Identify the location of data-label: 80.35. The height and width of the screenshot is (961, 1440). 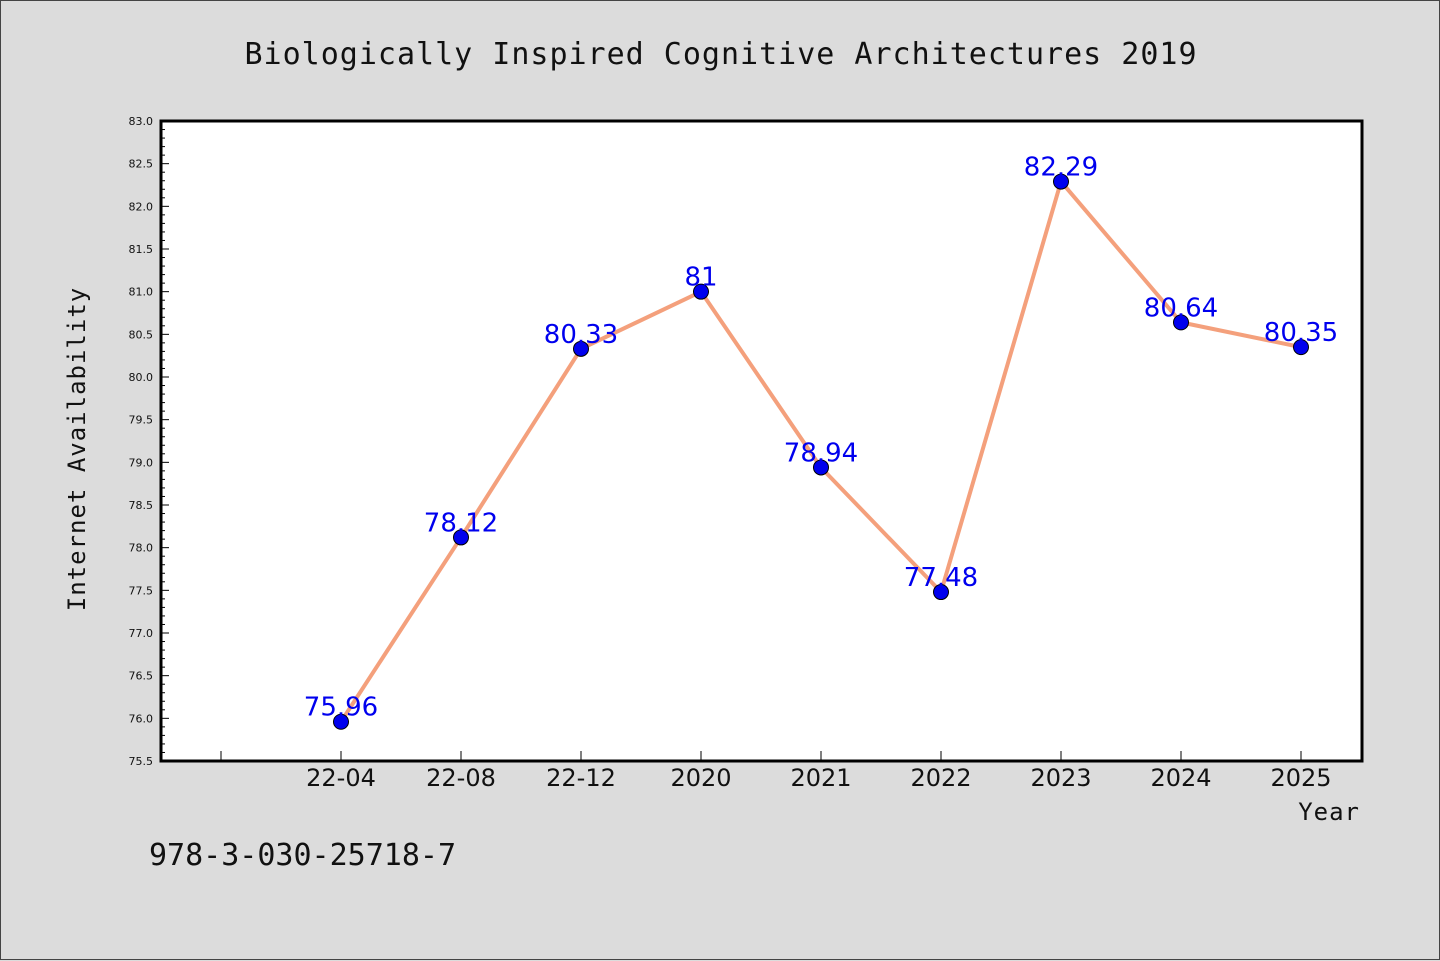
(1301, 333).